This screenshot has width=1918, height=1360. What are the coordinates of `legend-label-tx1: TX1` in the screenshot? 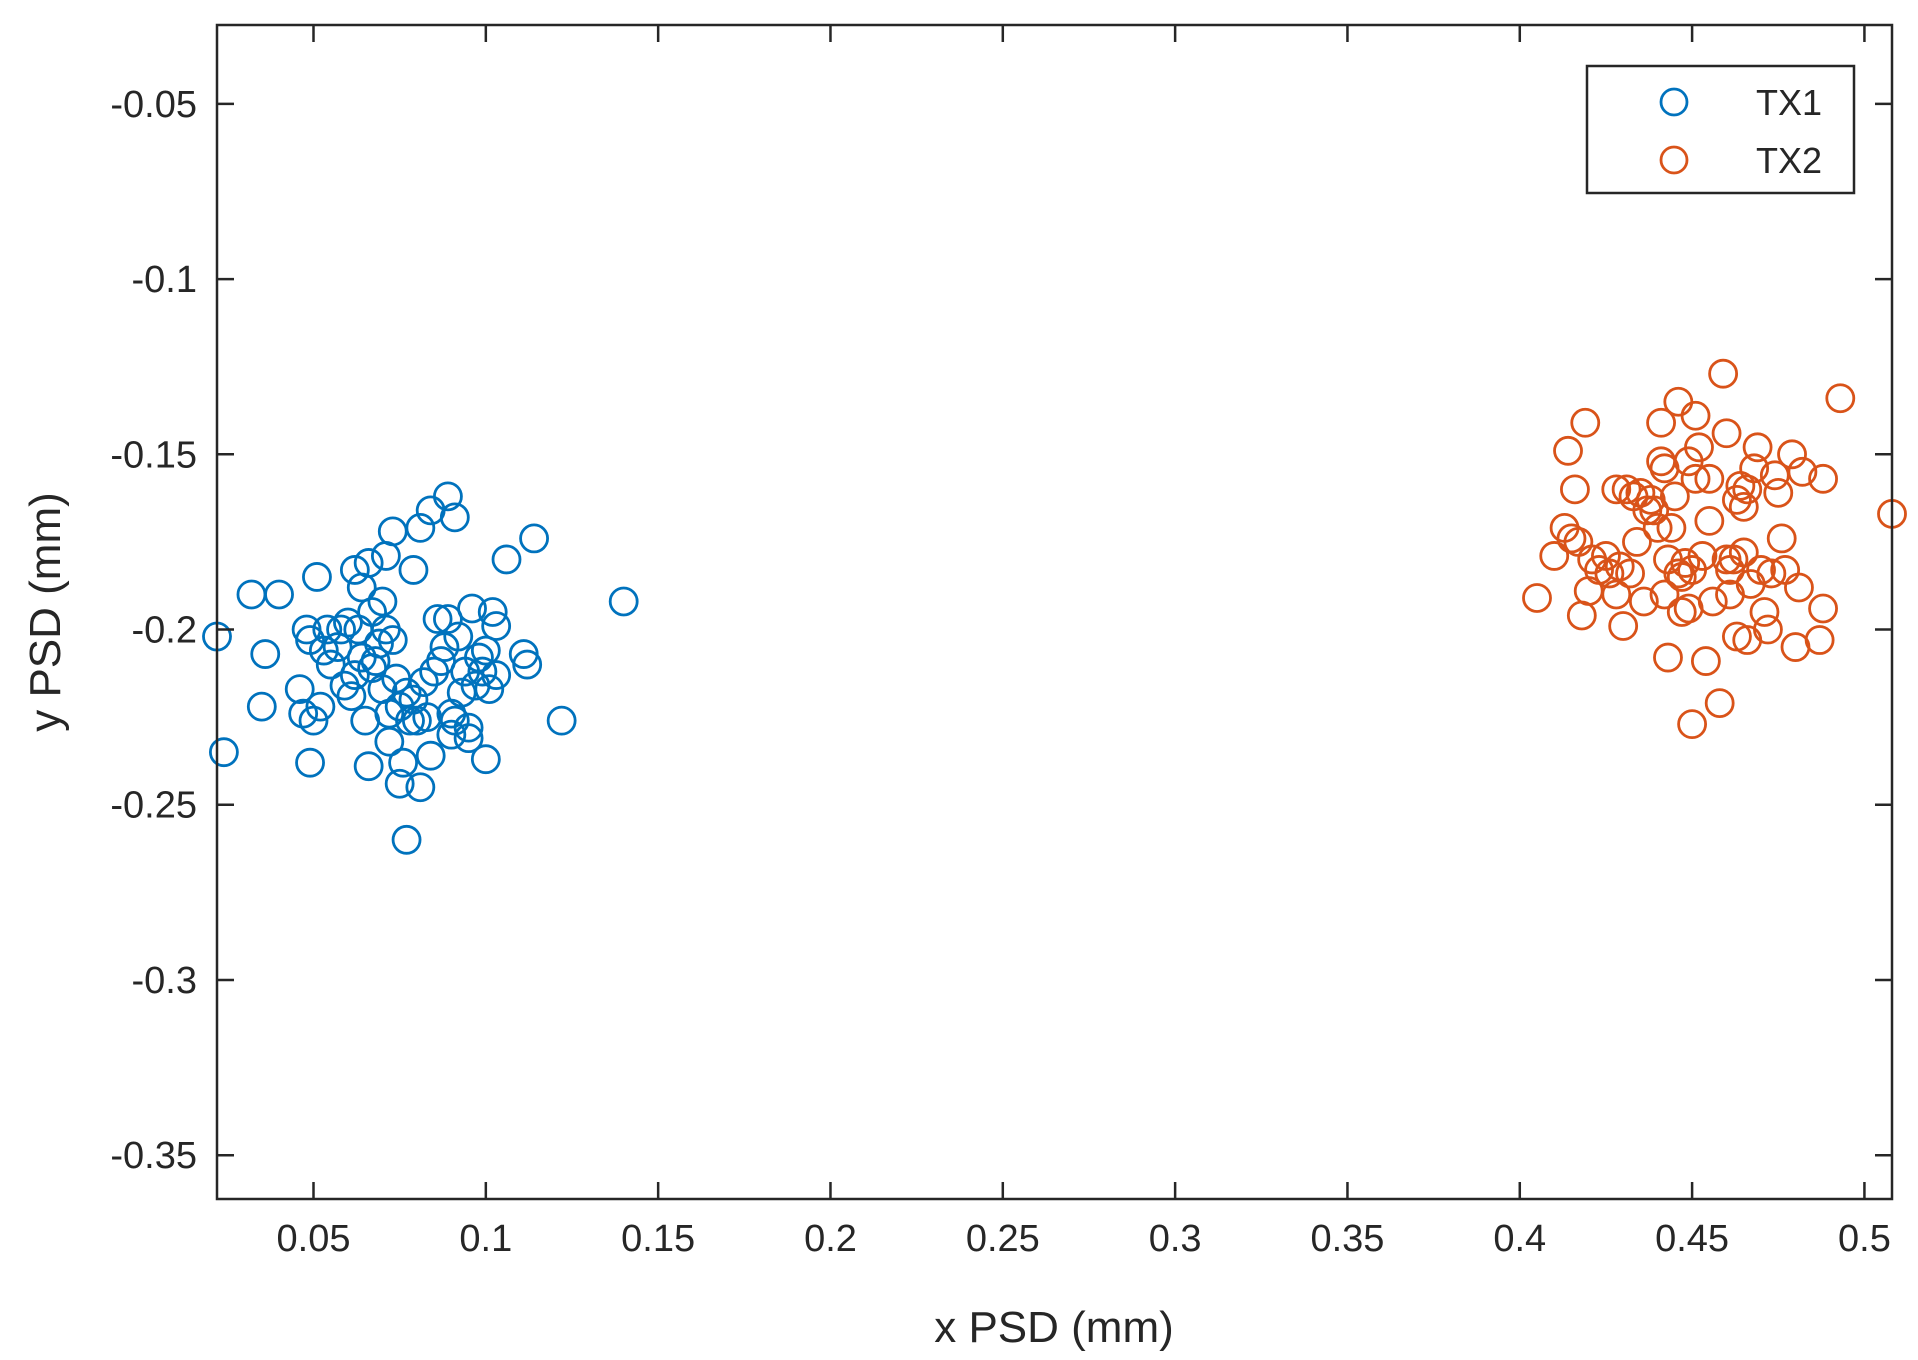 It's located at (1789, 102).